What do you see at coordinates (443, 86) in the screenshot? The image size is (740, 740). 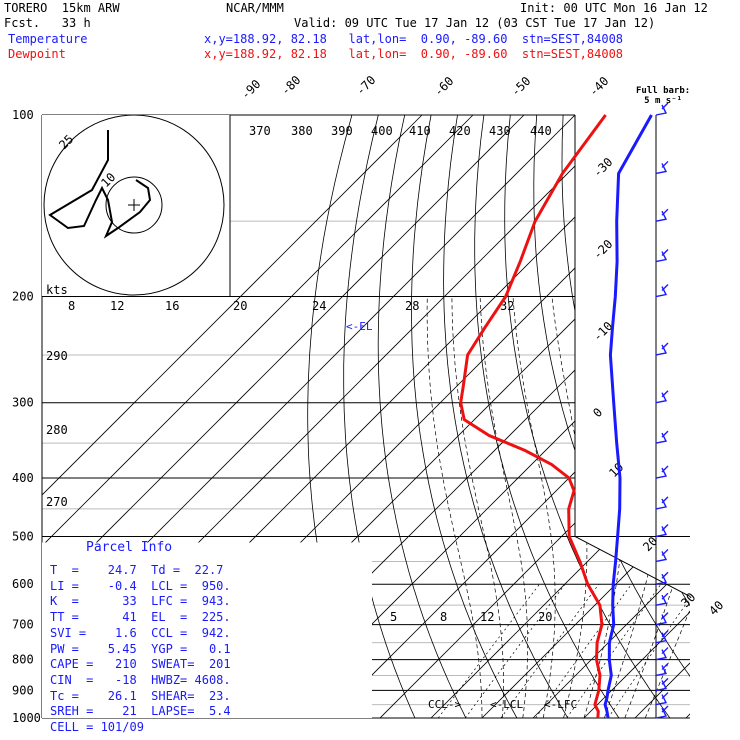 I see `isotherm-label: -60` at bounding box center [443, 86].